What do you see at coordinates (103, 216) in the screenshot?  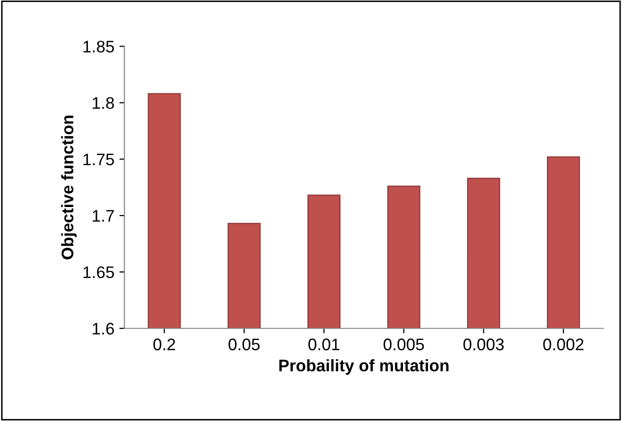 I see `y-tick-label: 1.7` at bounding box center [103, 216].